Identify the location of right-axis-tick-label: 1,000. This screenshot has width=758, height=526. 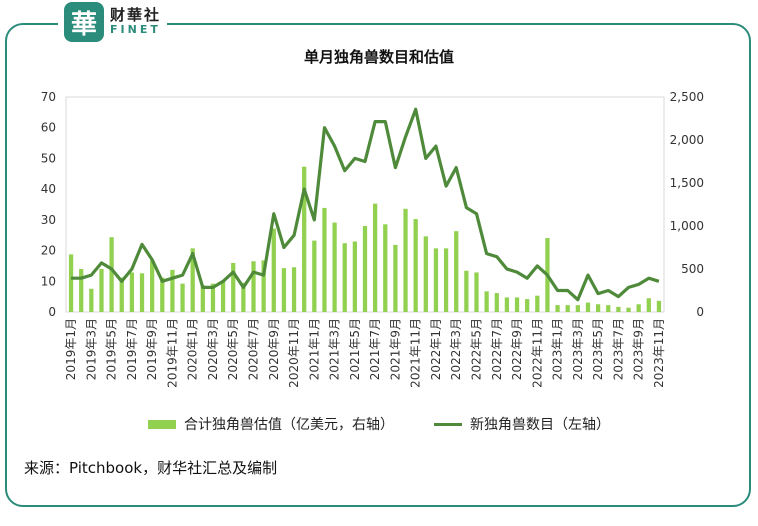
(687, 226).